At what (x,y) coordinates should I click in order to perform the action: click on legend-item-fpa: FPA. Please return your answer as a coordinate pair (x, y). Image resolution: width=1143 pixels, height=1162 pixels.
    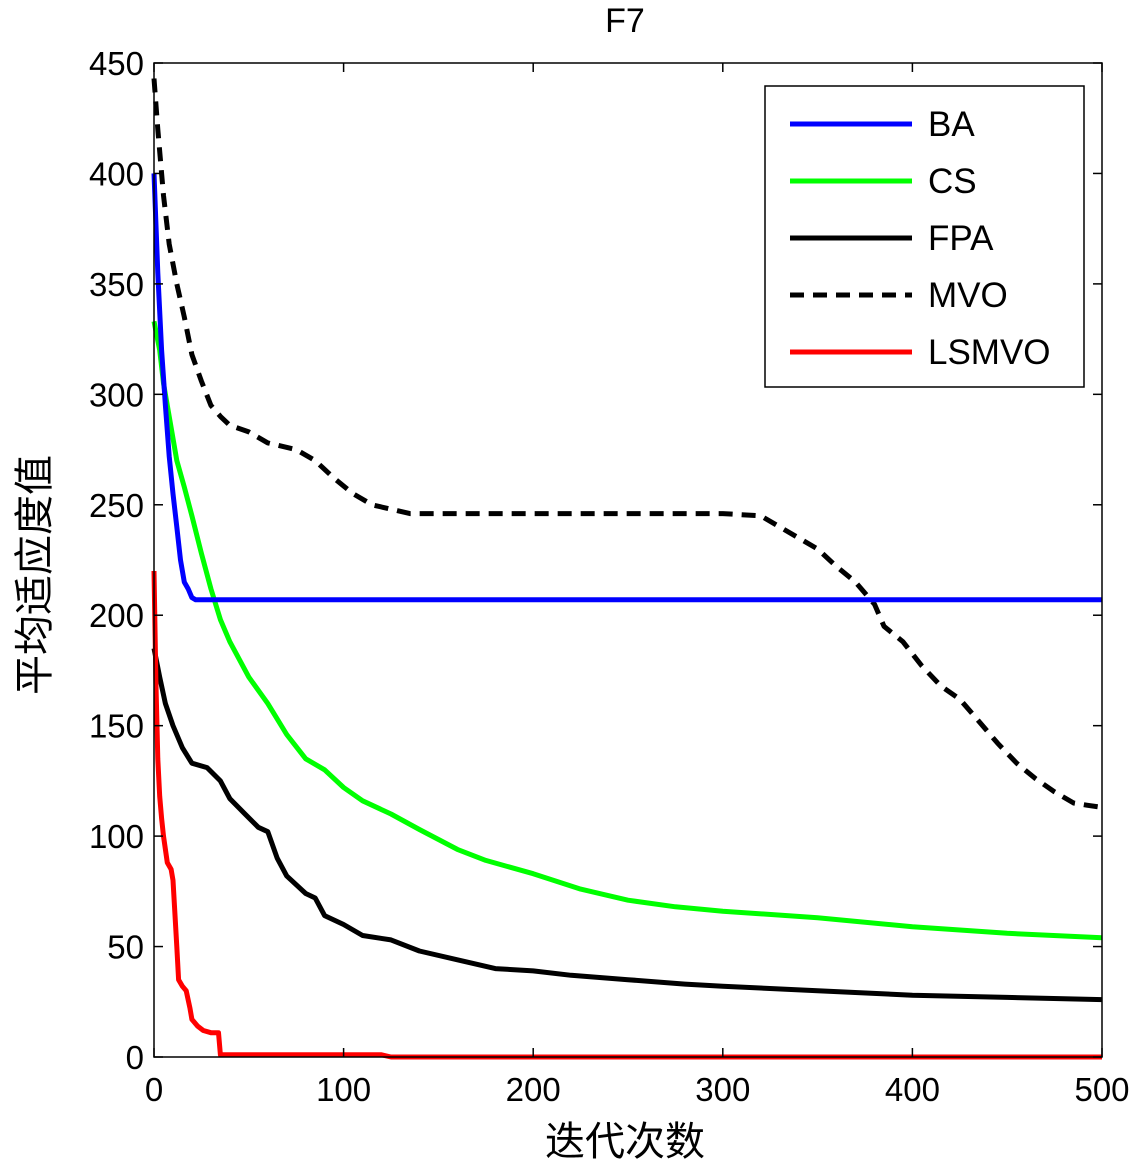
    Looking at the image, I should click on (892, 238).